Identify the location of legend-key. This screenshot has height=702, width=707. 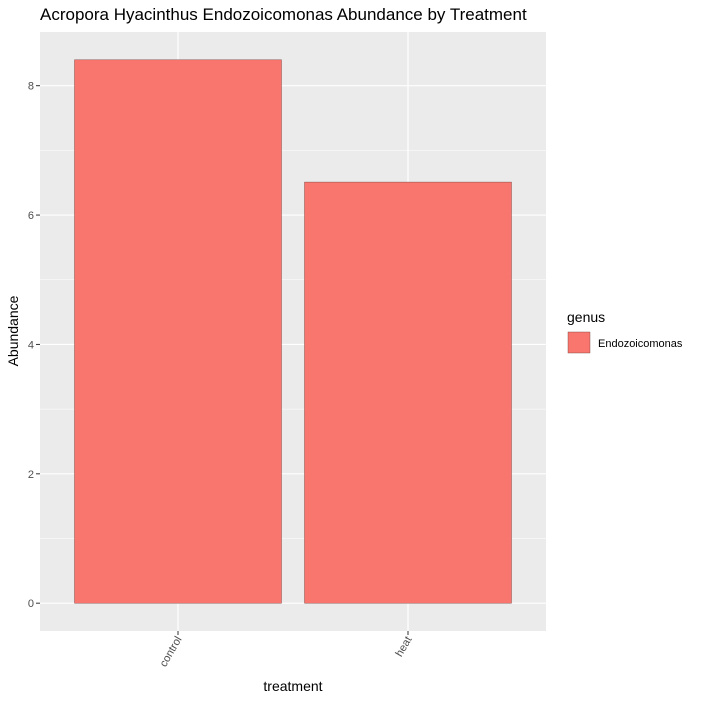
(579, 342).